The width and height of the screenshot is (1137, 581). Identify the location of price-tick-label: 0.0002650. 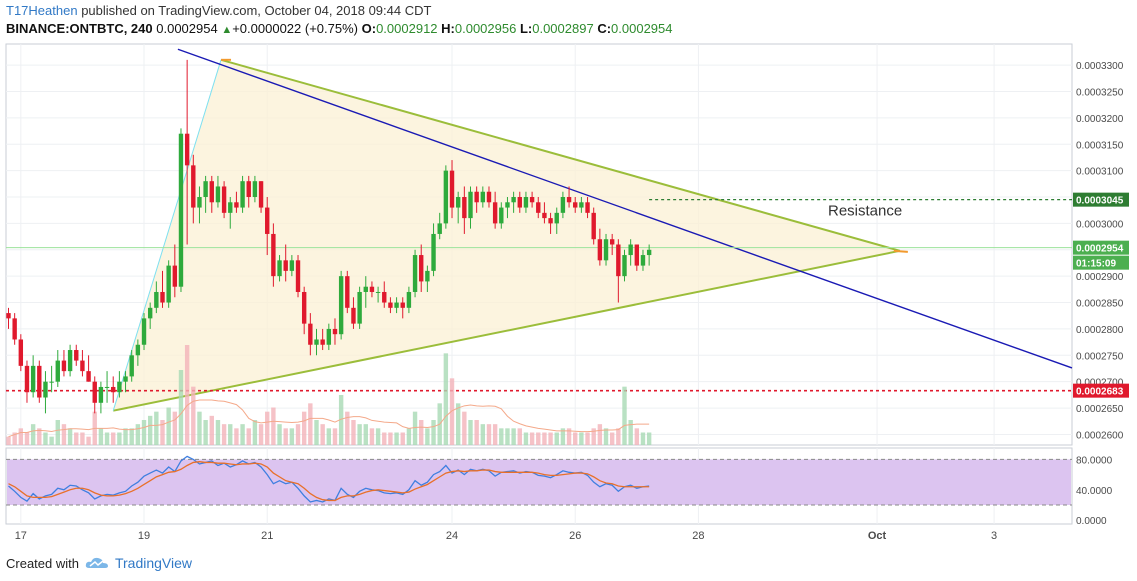
(1100, 409).